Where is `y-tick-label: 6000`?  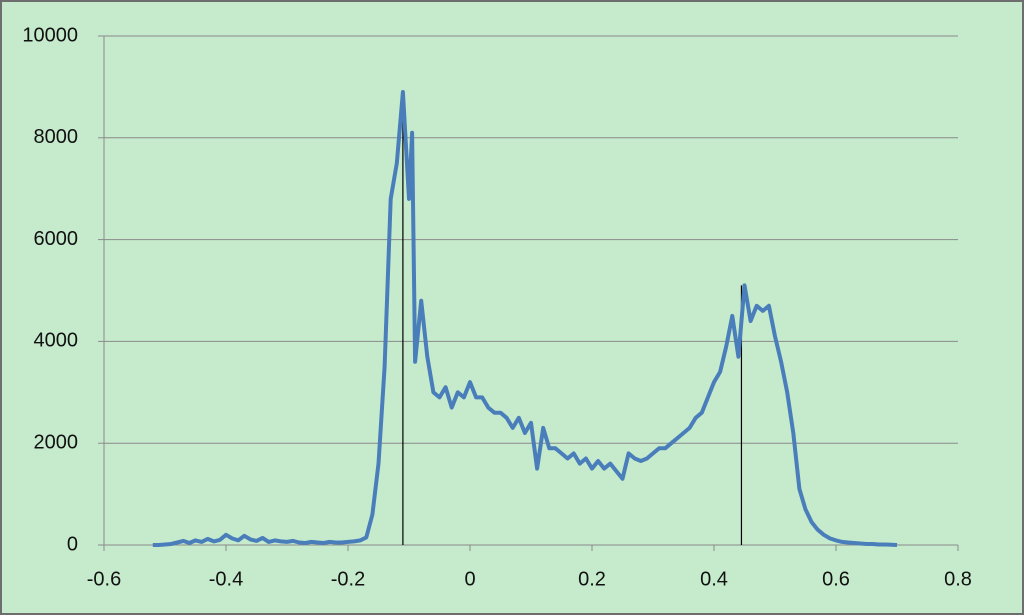 y-tick-label: 6000 is located at coordinates (56, 239).